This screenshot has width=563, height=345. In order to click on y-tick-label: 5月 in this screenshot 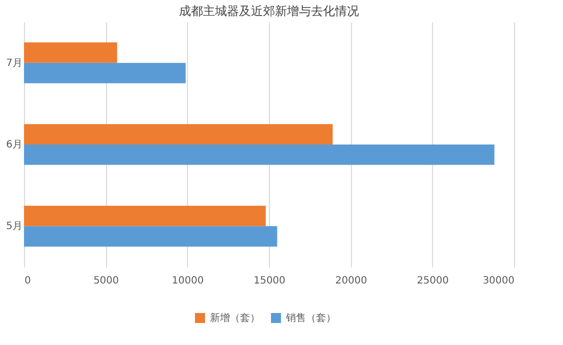, I will do `click(14, 226)`.